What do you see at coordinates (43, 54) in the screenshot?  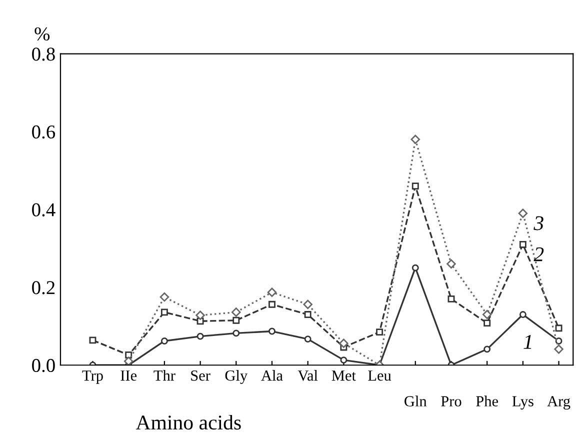 I see `y-tick-label: 0.8` at bounding box center [43, 54].